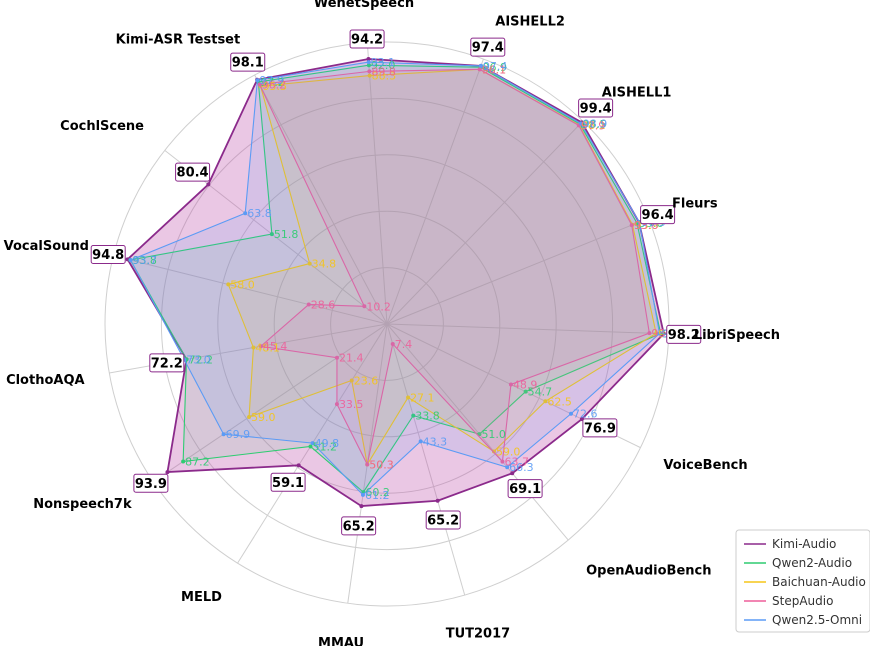 This screenshot has width=870, height=646. Describe the element at coordinates (819, 582) in the screenshot. I see `legend-label: Baichuan-Audio` at that location.